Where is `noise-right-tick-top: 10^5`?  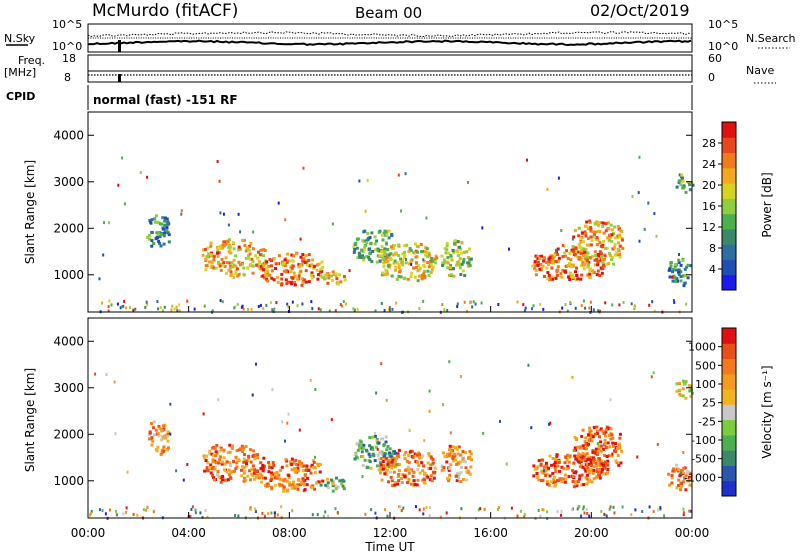
noise-right-tick-top: 10^5 is located at coordinates (723, 24).